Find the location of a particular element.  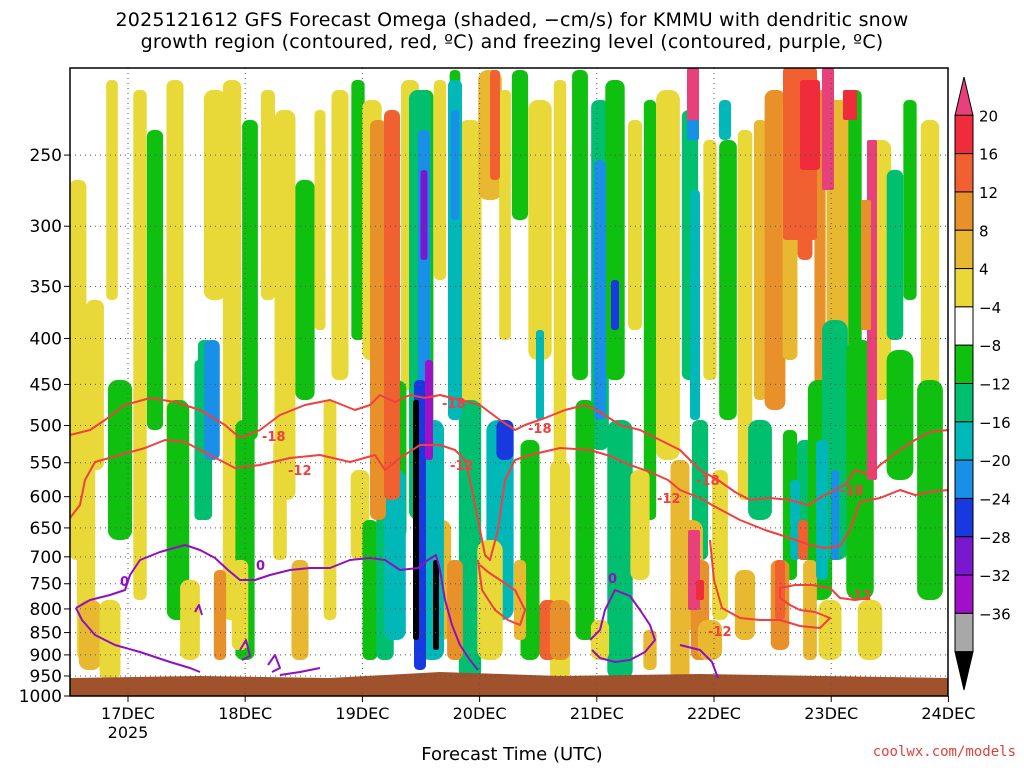

contour-zero-main is located at coordinates (277, 607).